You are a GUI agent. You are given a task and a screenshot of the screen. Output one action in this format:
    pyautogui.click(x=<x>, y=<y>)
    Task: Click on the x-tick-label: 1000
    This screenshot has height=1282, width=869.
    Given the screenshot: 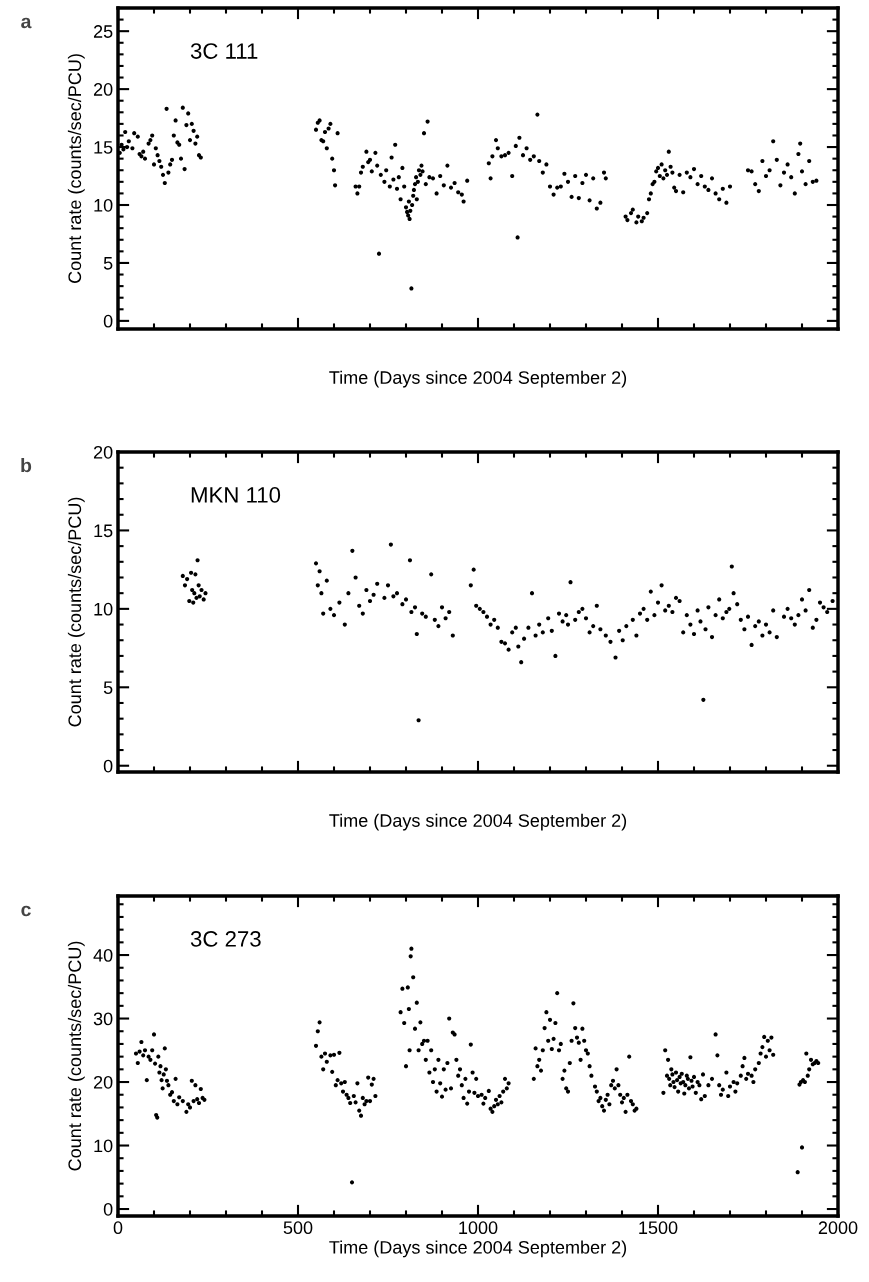 What is the action you would take?
    pyautogui.click(x=478, y=1228)
    